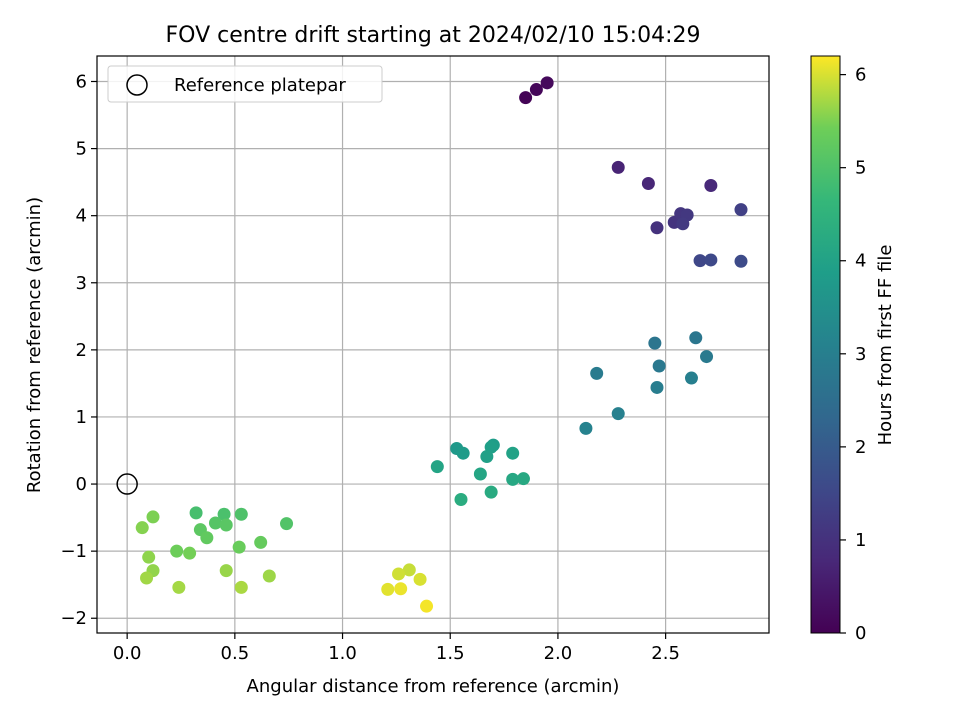 The height and width of the screenshot is (720, 960). Describe the element at coordinates (450, 653) in the screenshot. I see `x-tick-label: 1.5` at that location.